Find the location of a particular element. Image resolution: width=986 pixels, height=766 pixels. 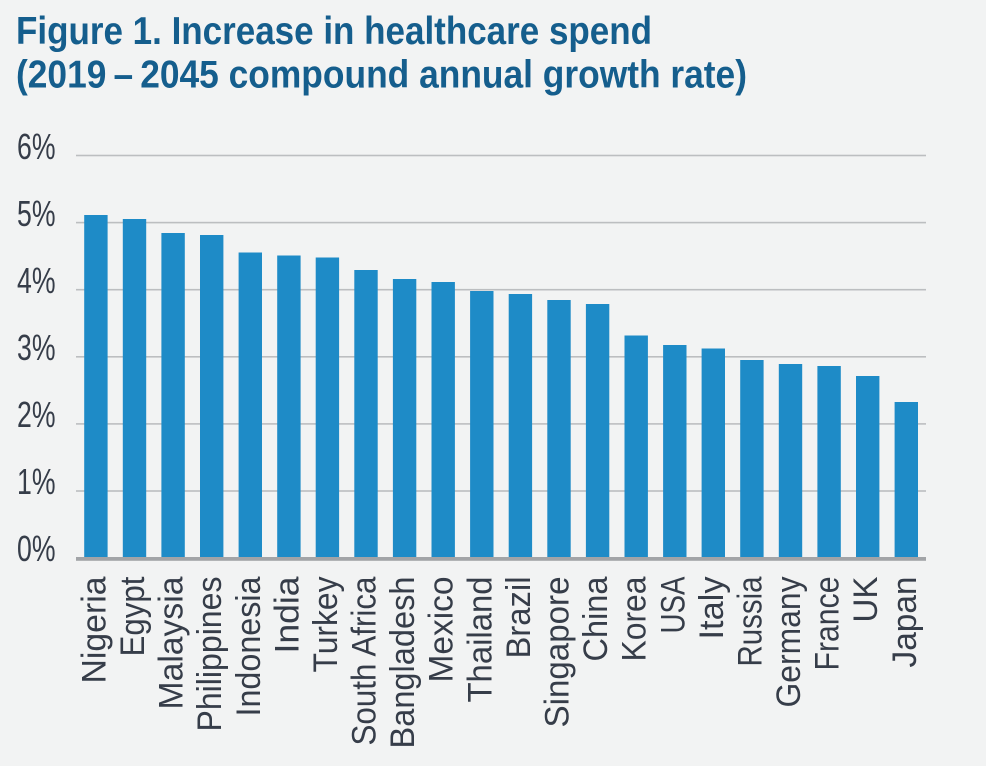

svg-text: France is located at coordinates (828, 624).